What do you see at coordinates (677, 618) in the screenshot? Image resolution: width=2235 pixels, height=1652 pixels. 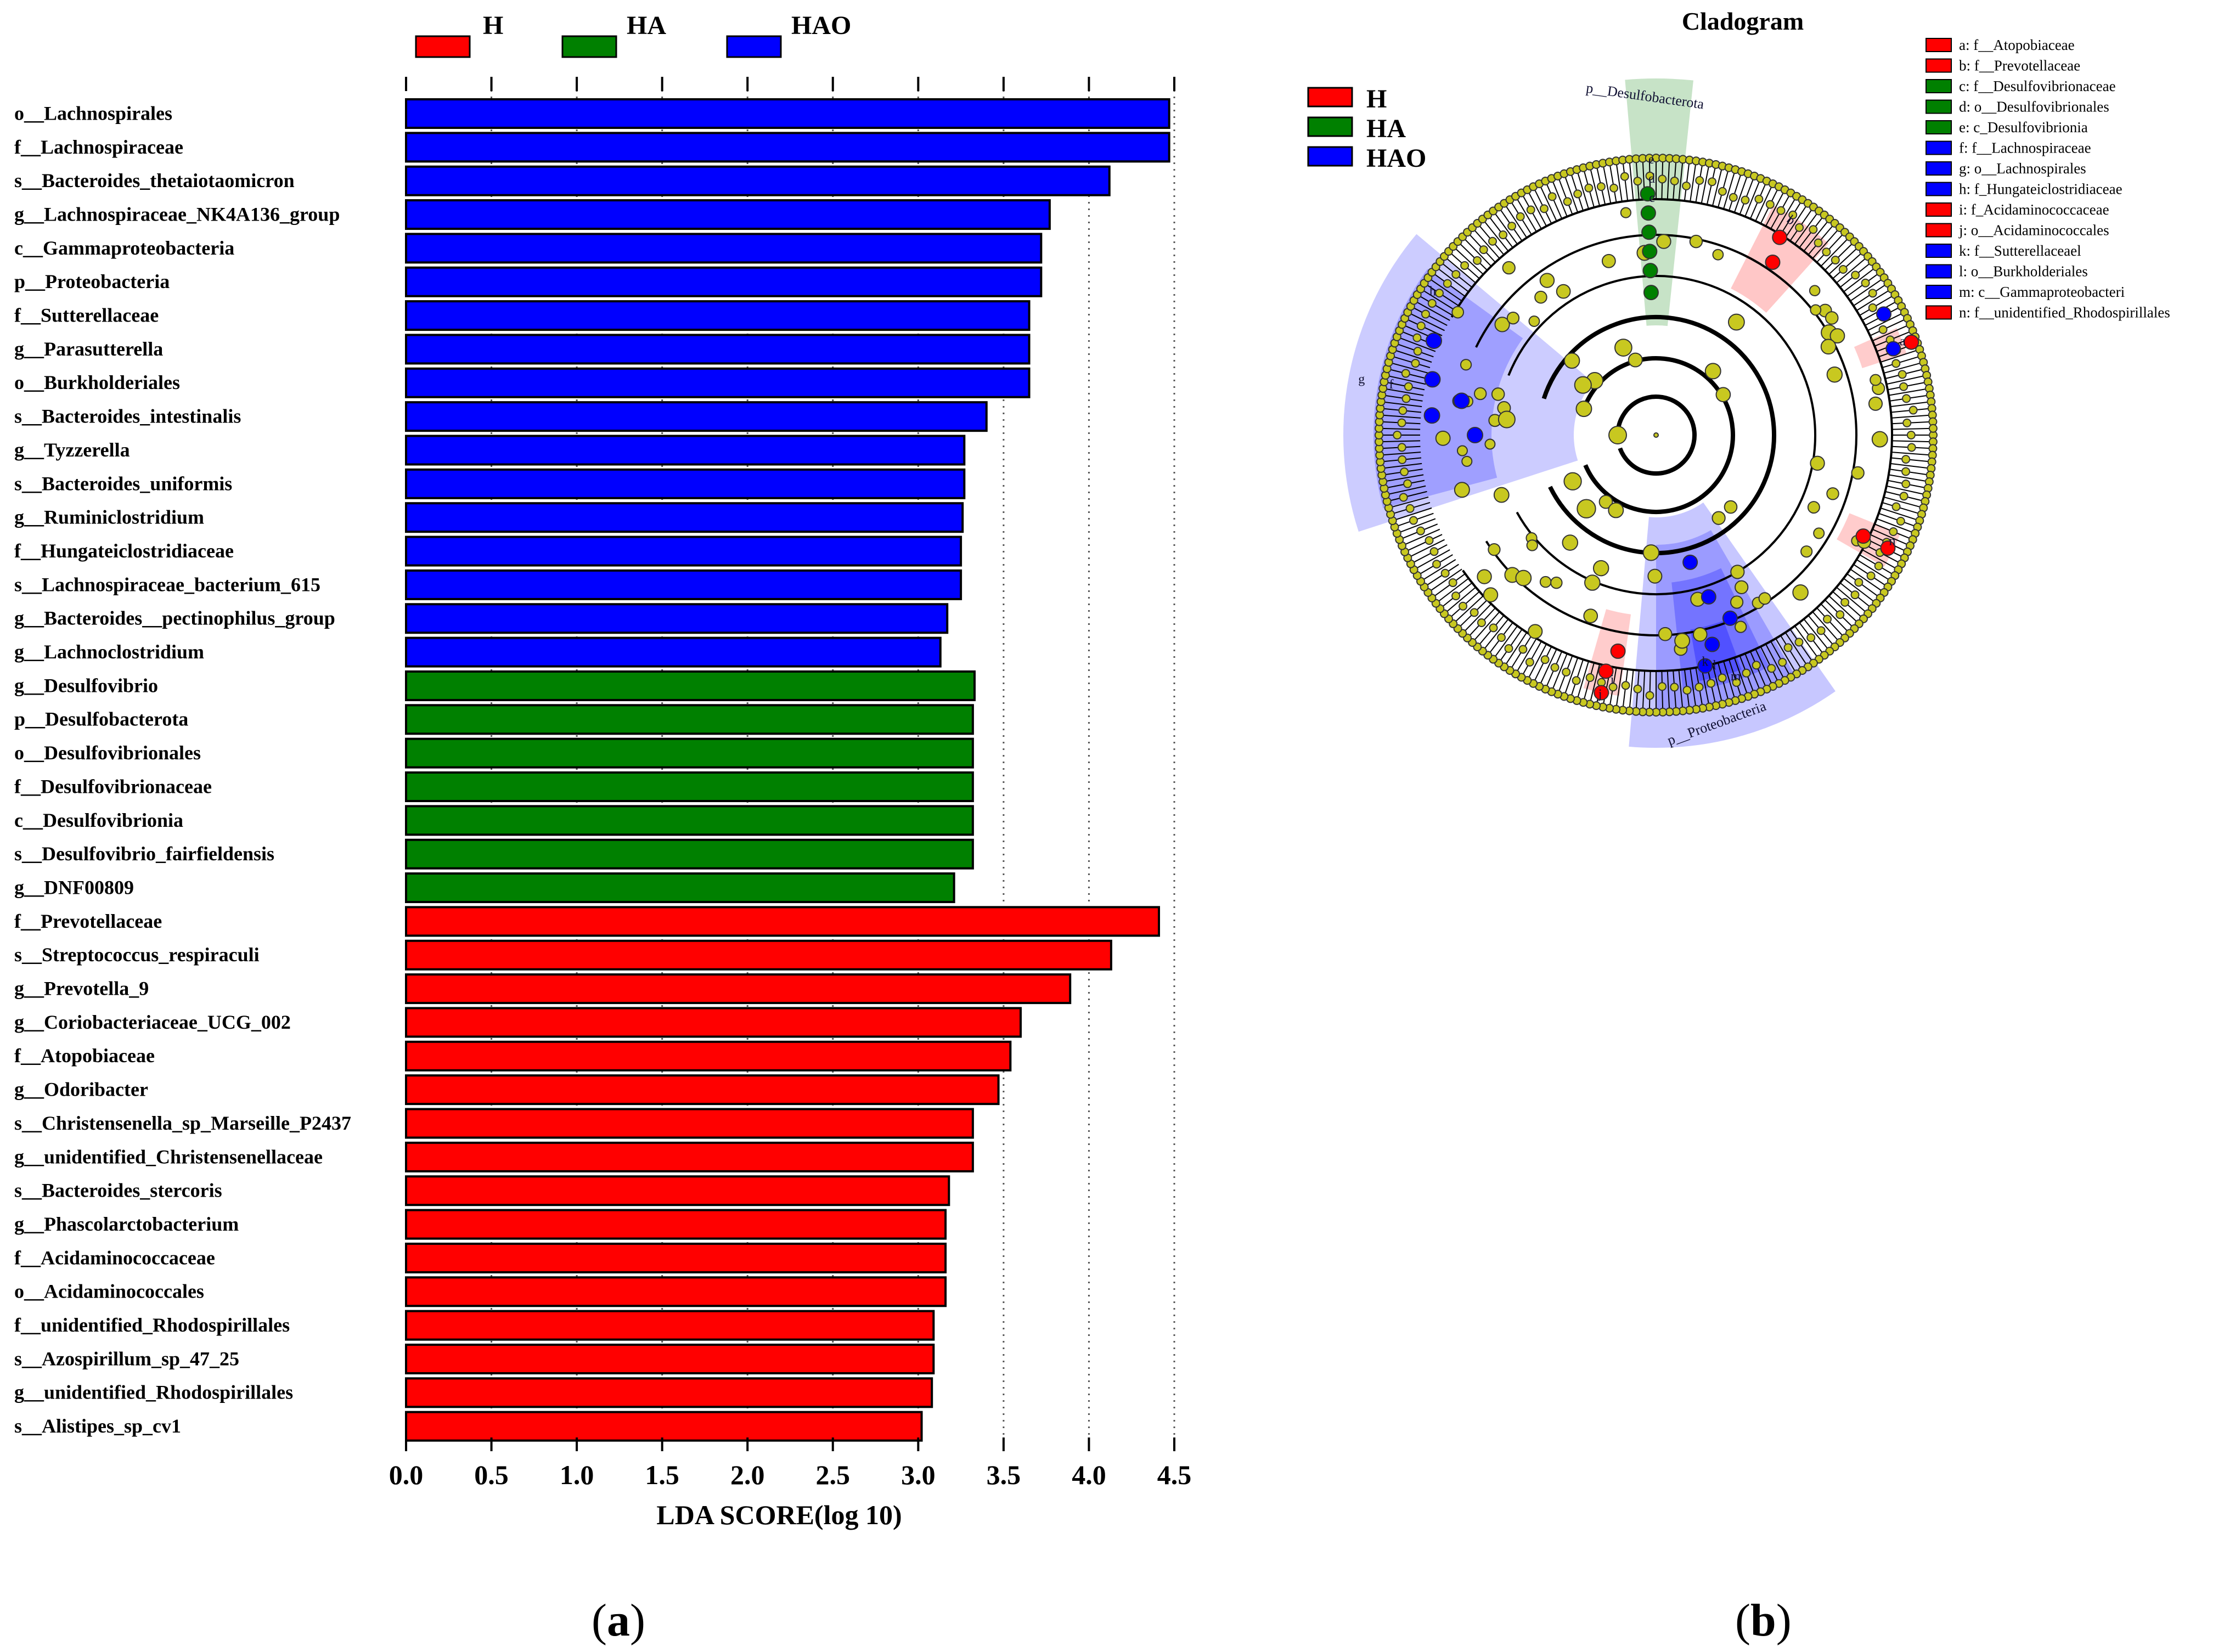 I see `bar-g__Bacteroides__pectinophilus_group` at bounding box center [677, 618].